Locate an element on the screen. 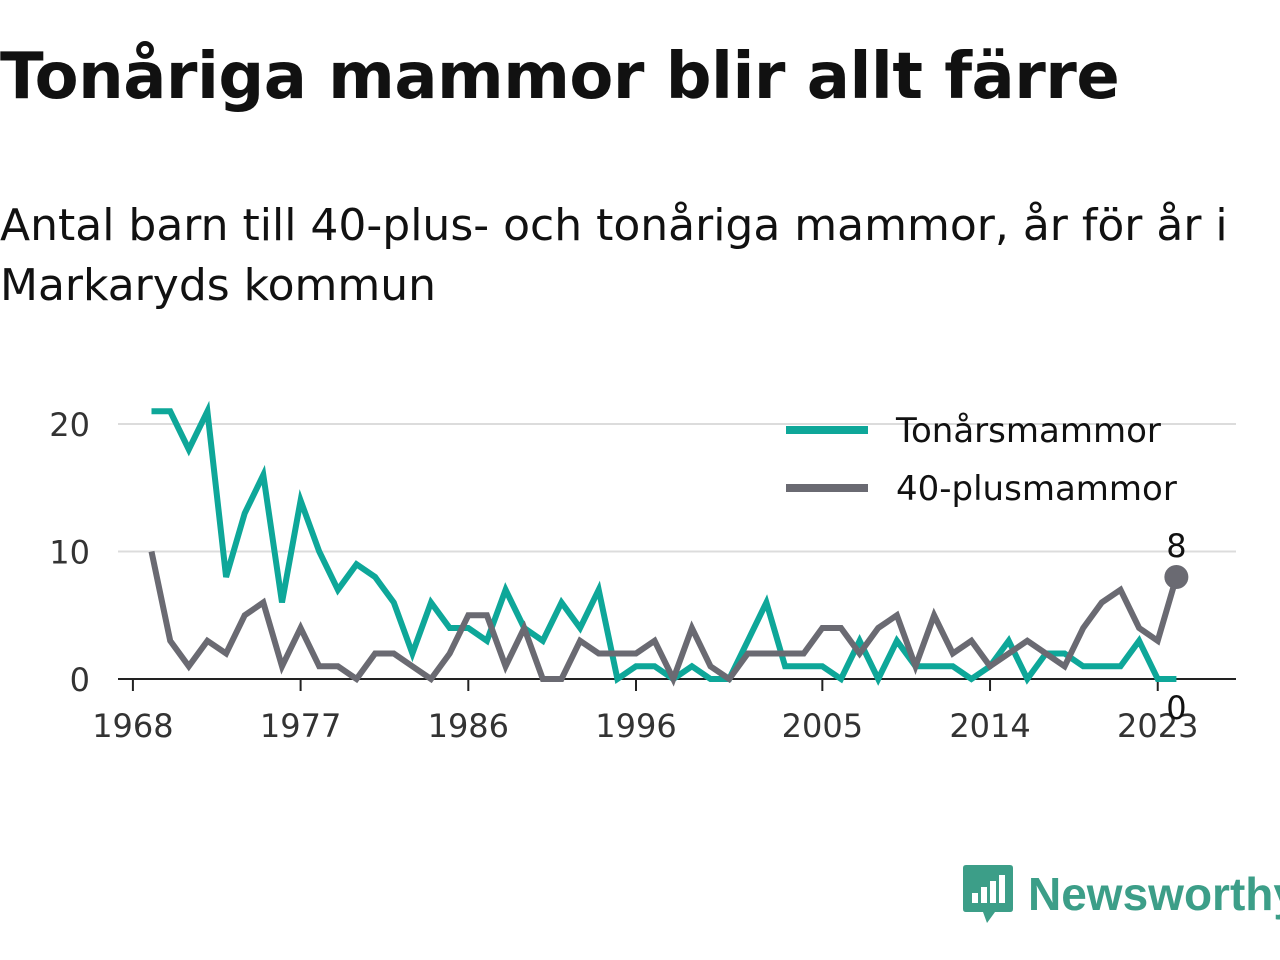 This screenshot has width=1280, height=960. x-tick-label: 2014 is located at coordinates (989, 726).